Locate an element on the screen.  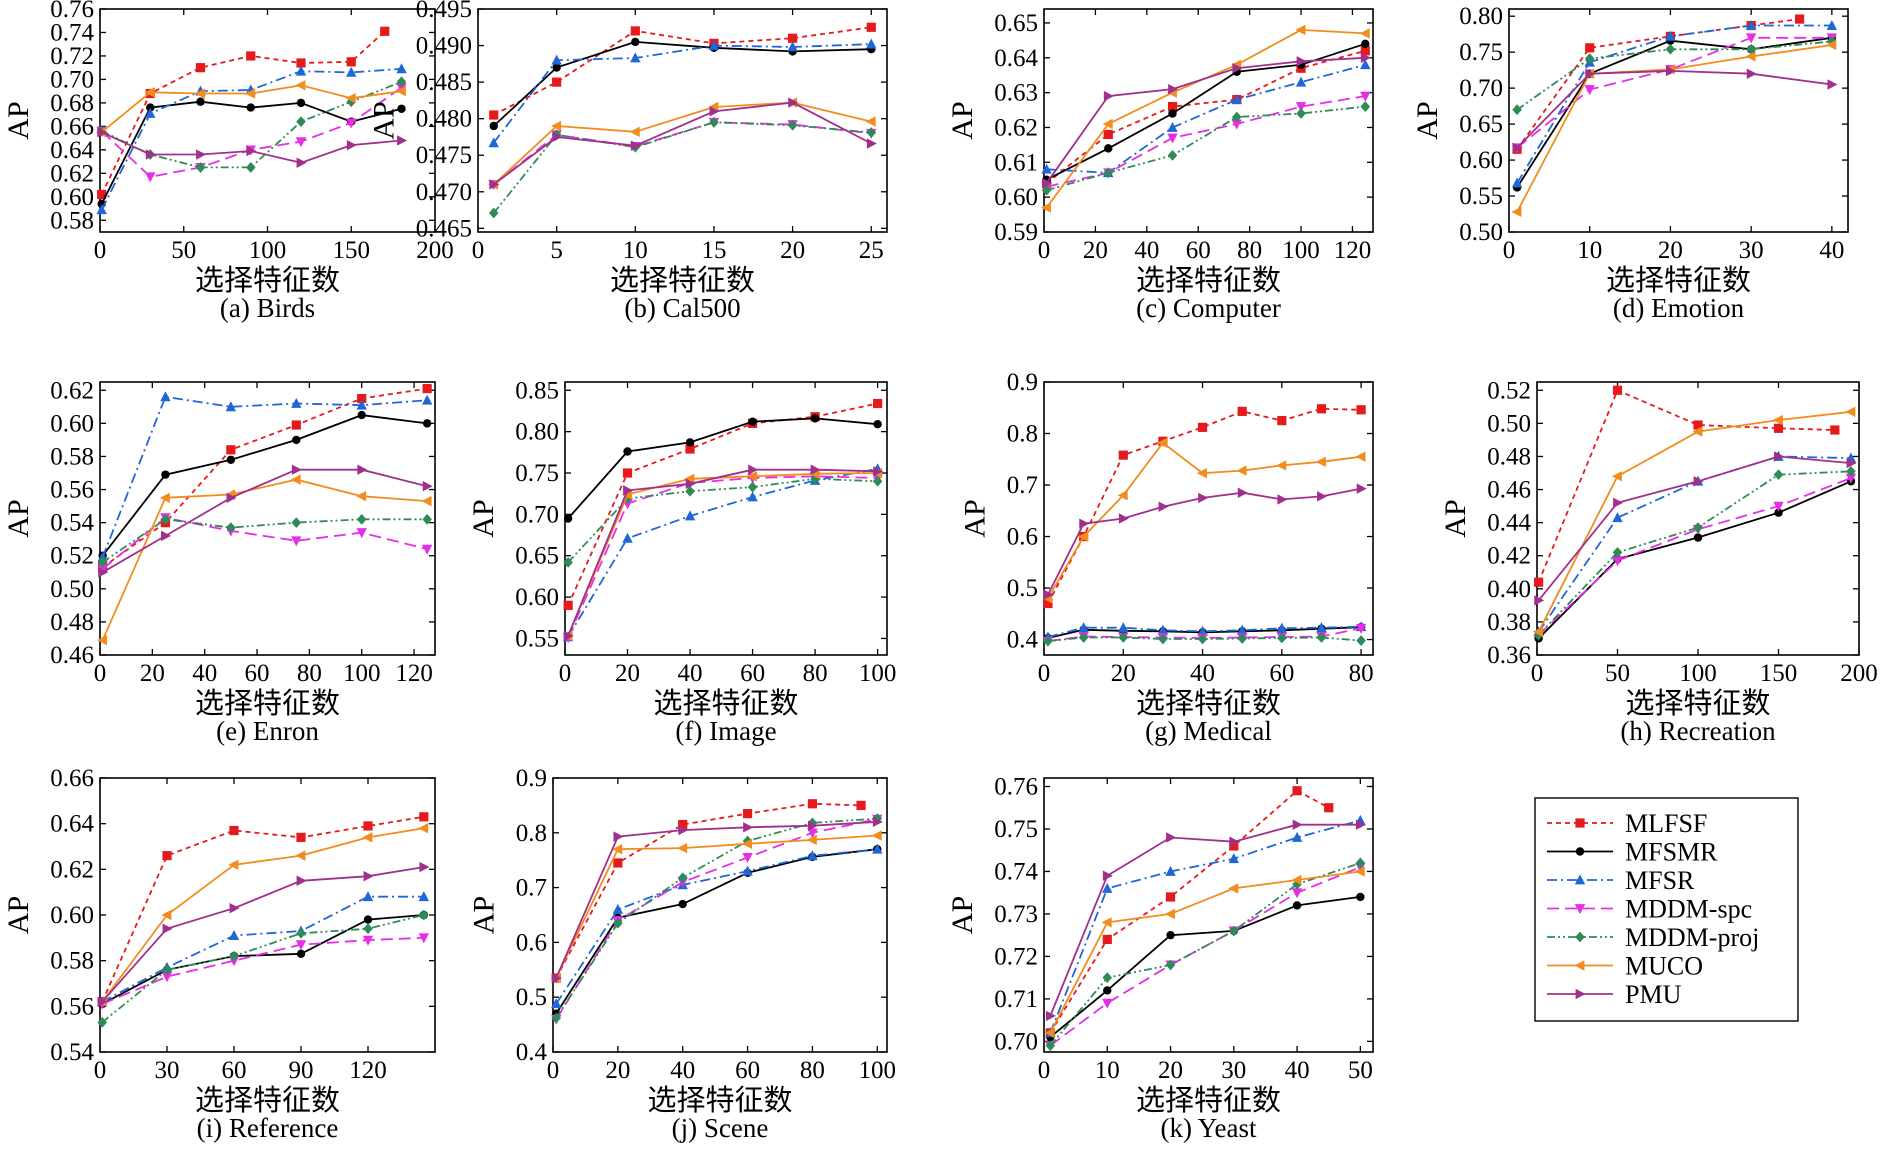
y-tick-label: 0.470 is located at coordinates (444, 192).